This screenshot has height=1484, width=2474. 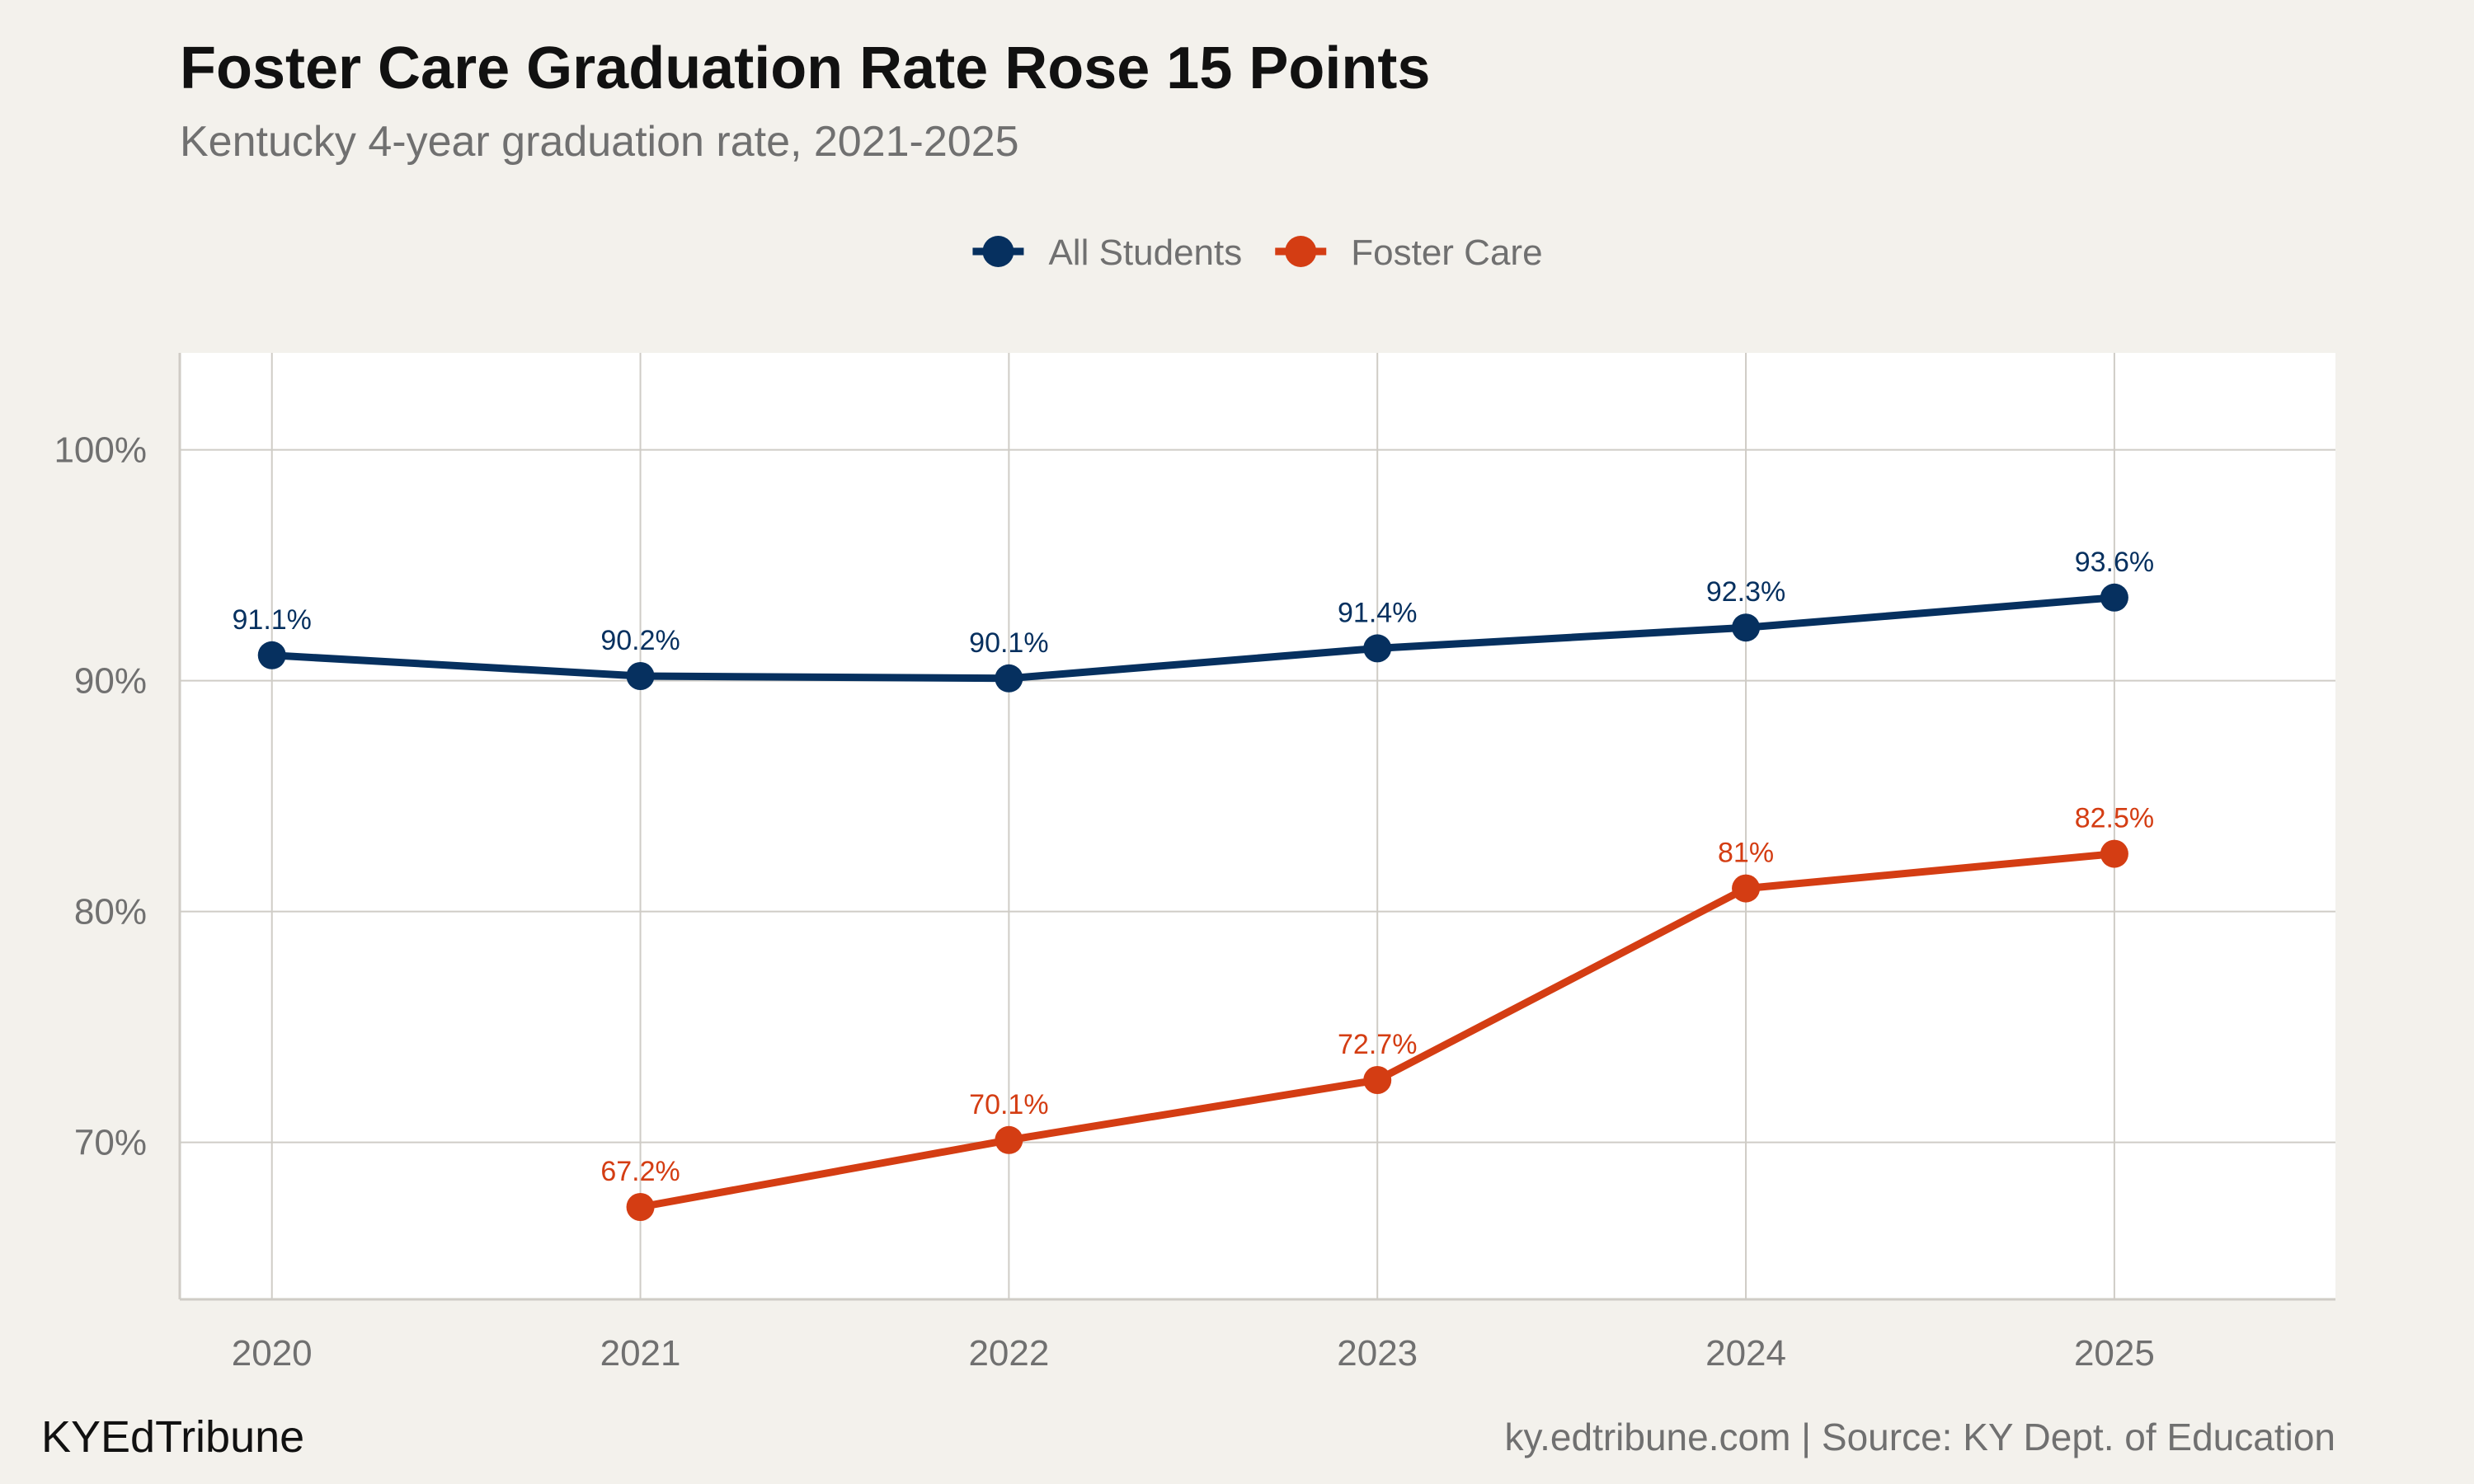 What do you see at coordinates (173, 1437) in the screenshot?
I see `brand-name: KYEdTribune` at bounding box center [173, 1437].